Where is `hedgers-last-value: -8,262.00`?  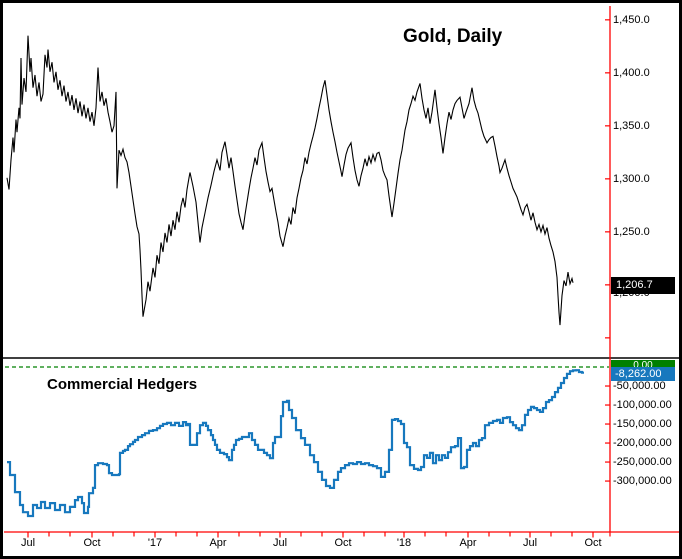 hedgers-last-value: -8,262.00 is located at coordinates (638, 374).